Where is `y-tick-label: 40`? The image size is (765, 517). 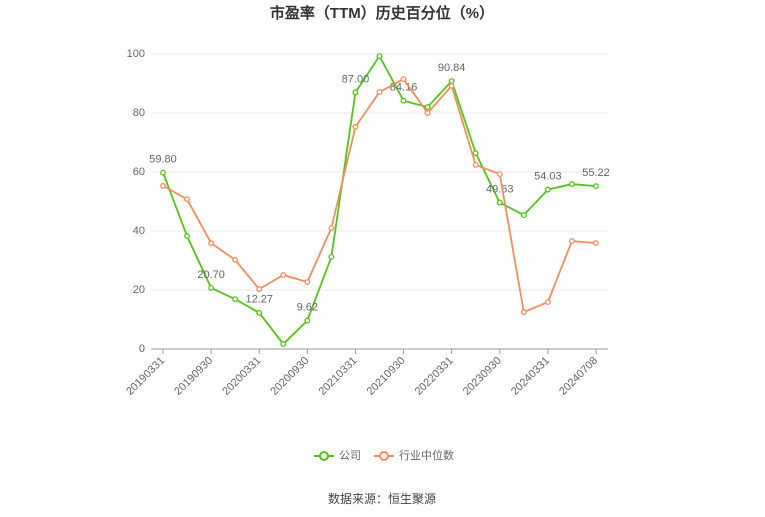
y-tick-label: 40 is located at coordinates (139, 231).